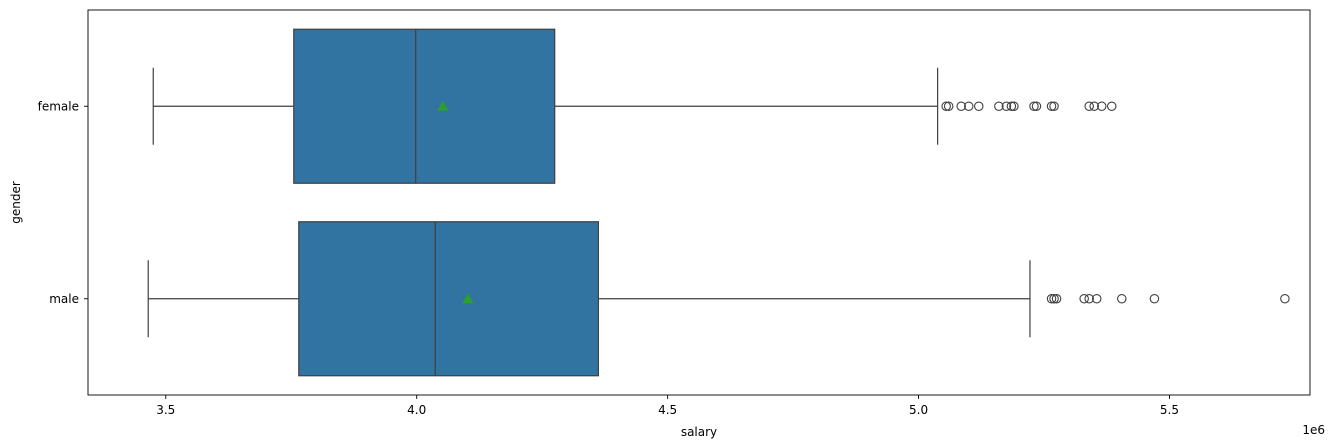 The height and width of the screenshot is (448, 1337). Describe the element at coordinates (443, 105) in the screenshot. I see `mean-marker-female` at that location.